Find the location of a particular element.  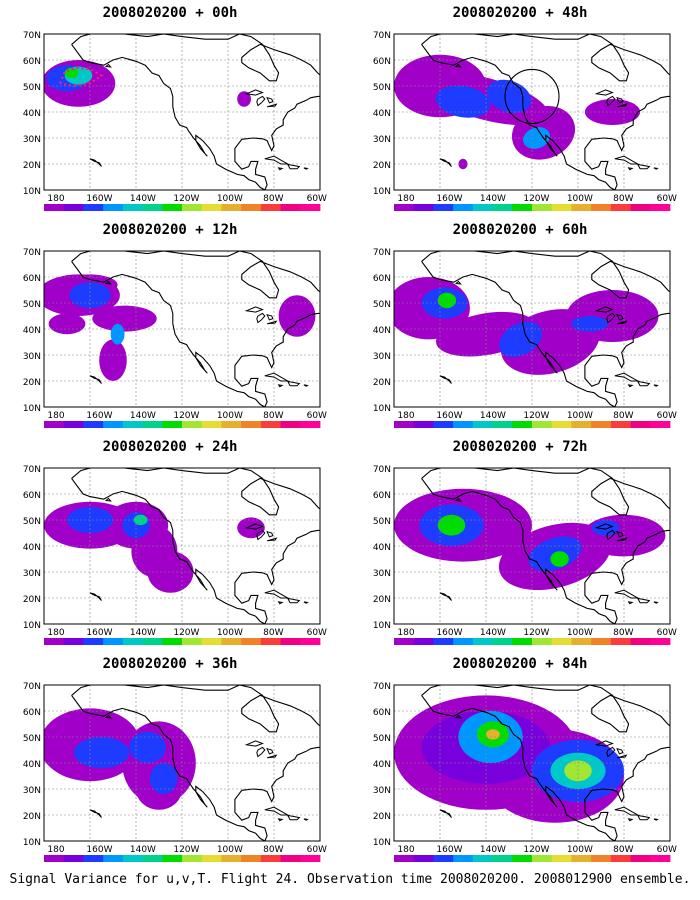

colorbar-label: 4 is located at coordinates (123, 647).